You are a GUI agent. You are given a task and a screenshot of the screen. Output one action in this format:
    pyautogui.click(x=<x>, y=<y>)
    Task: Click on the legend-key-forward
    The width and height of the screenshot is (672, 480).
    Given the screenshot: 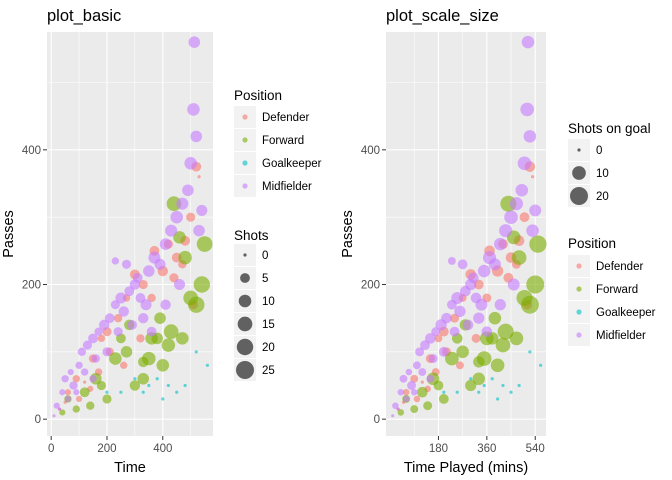 What is the action you would take?
    pyautogui.click(x=245, y=140)
    